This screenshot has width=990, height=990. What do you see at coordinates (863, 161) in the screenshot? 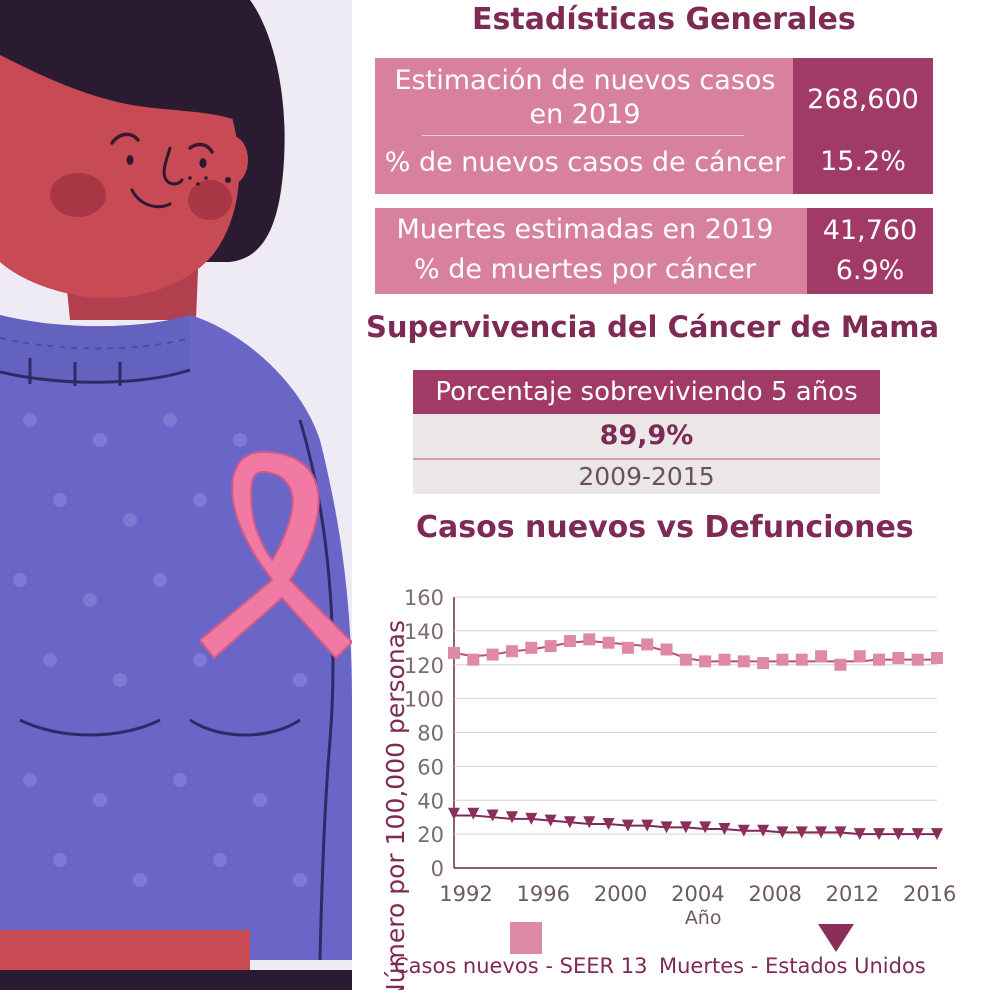
I see `new-cases-pct-value: 15.2%` at bounding box center [863, 161].